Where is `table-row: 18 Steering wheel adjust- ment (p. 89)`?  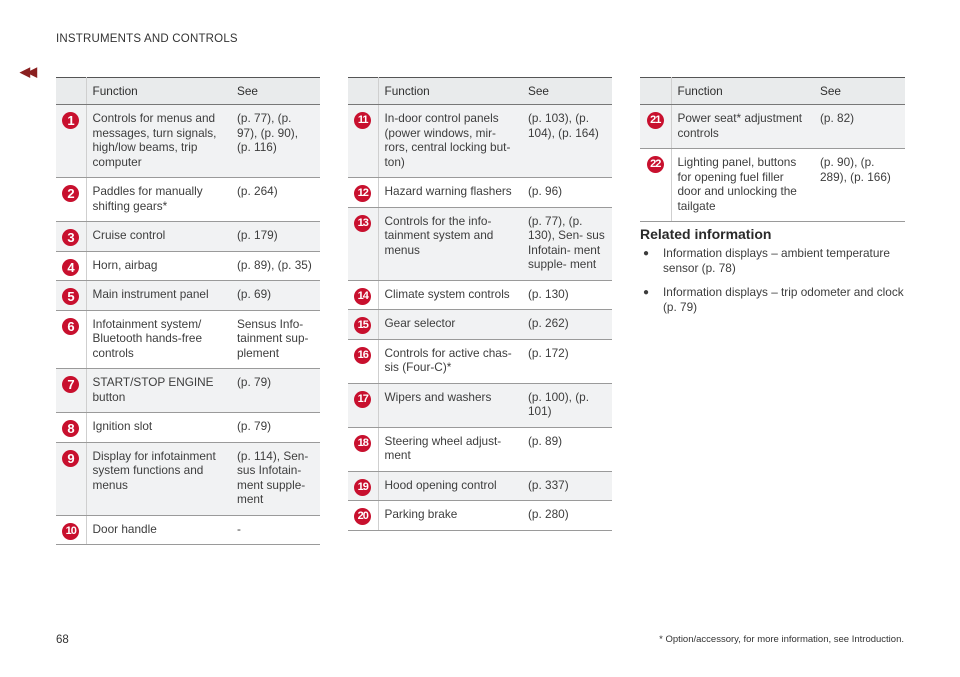 table-row: 18 Steering wheel adjust- ment (p. 89) is located at coordinates (480, 449).